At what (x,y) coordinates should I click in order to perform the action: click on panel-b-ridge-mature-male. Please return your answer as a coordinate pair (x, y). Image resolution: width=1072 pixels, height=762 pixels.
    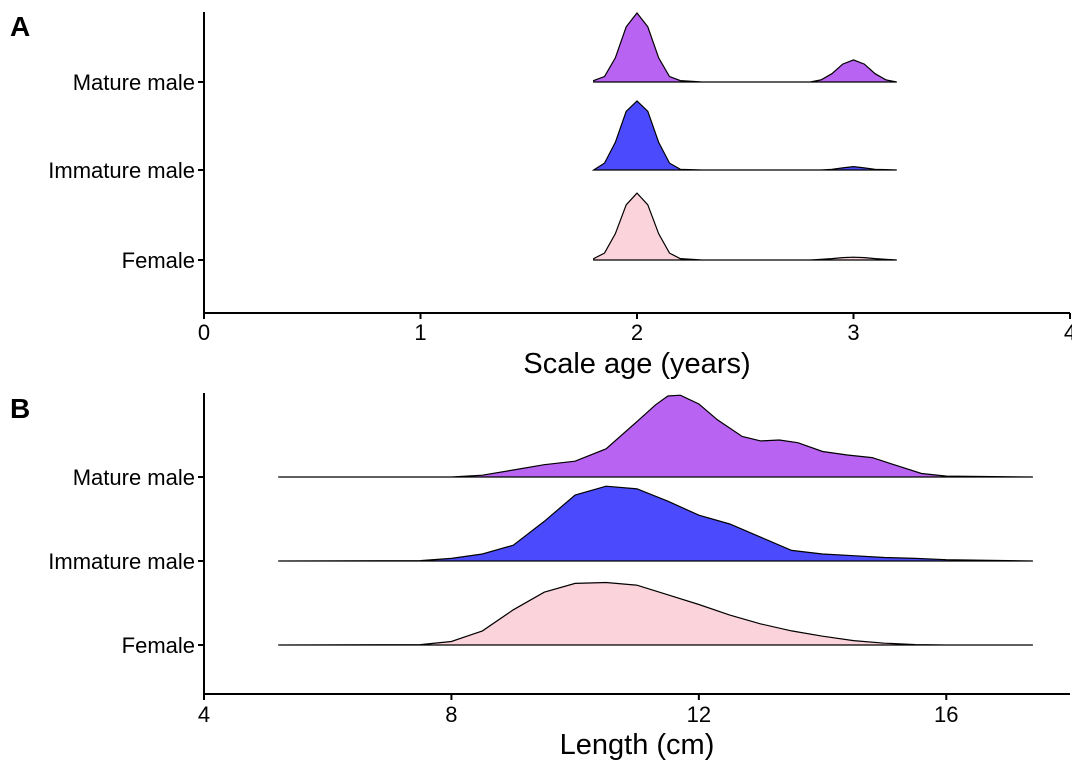
    Looking at the image, I should click on (655, 436).